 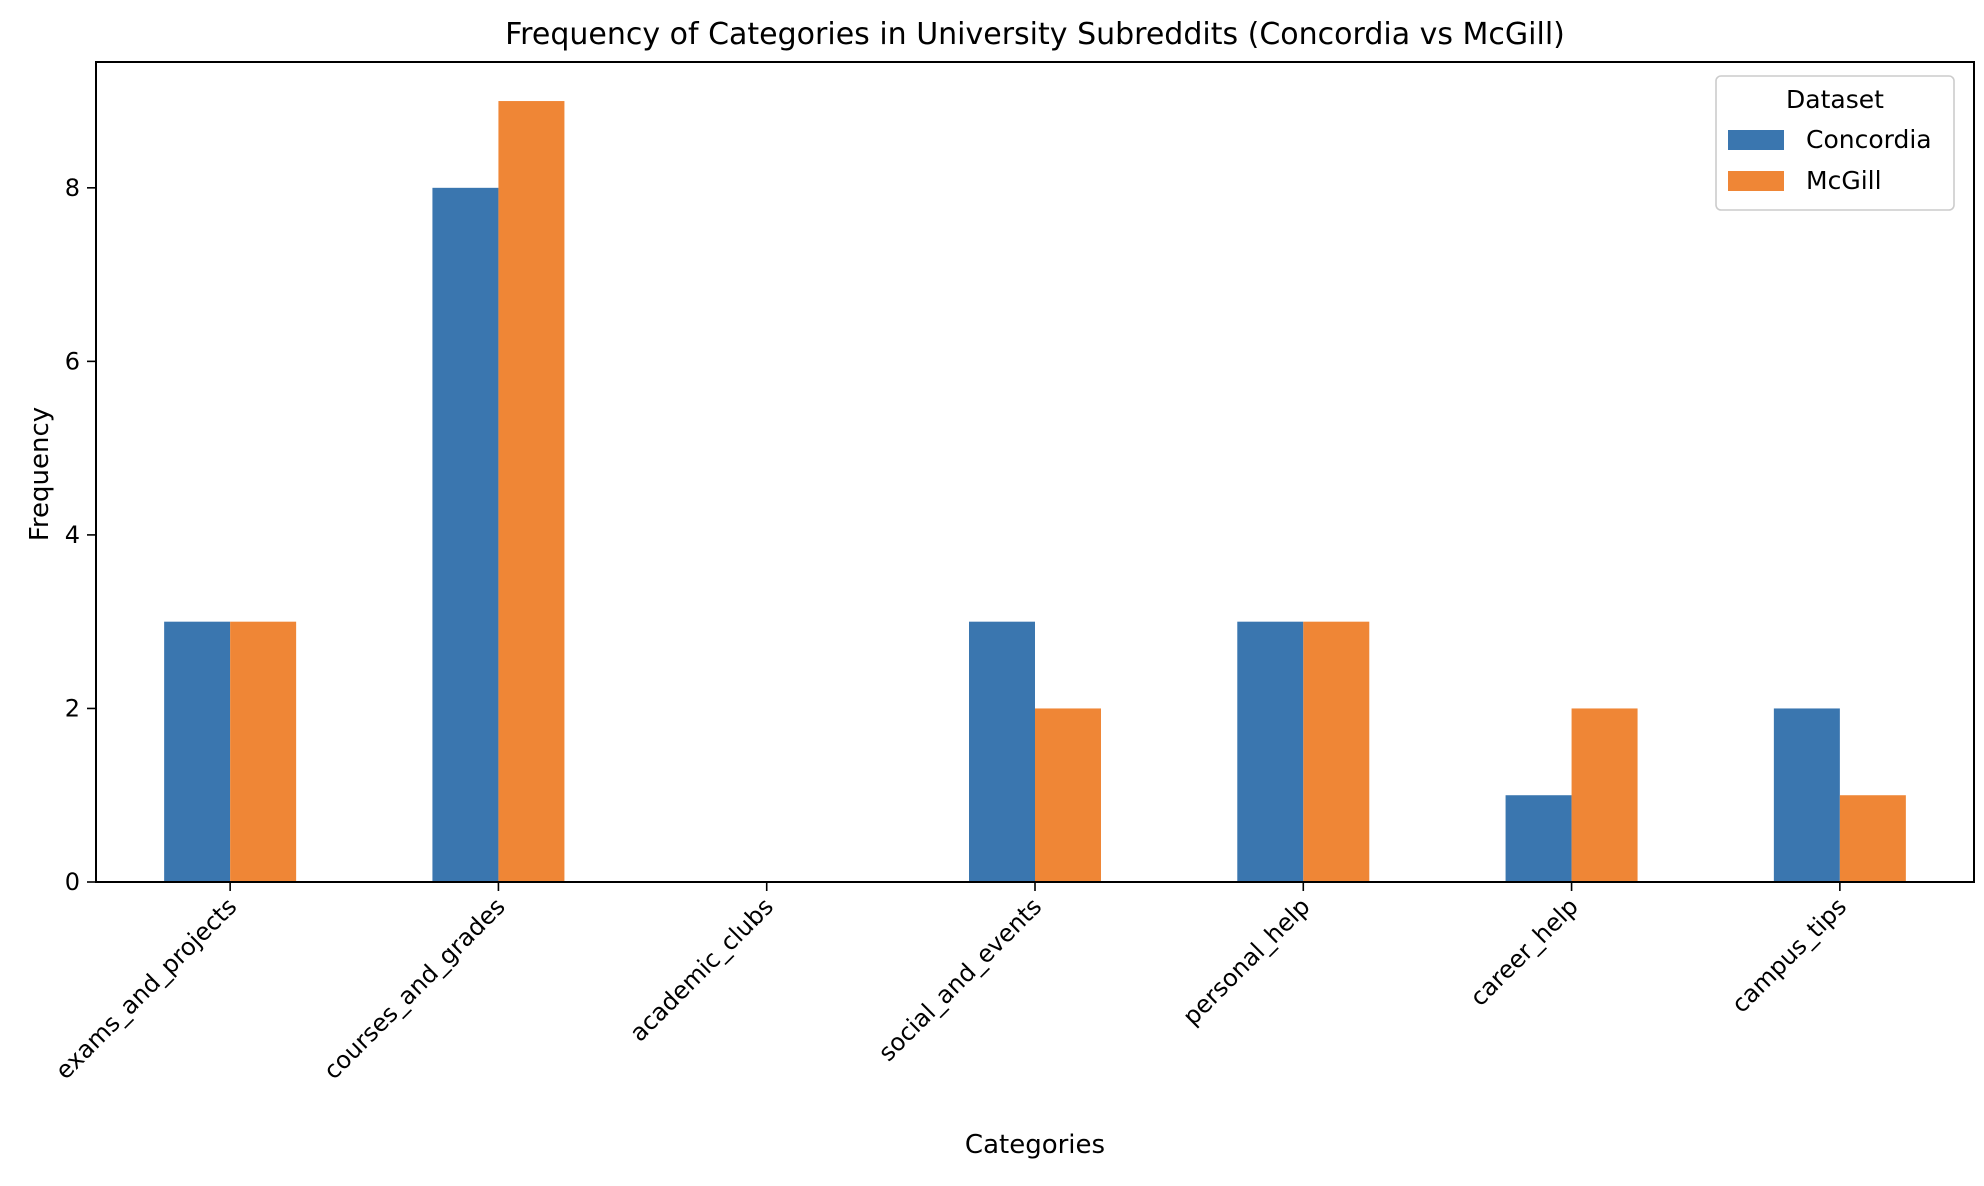 I want to click on legend-label-concordia: Concordia, so click(x=1869, y=139).